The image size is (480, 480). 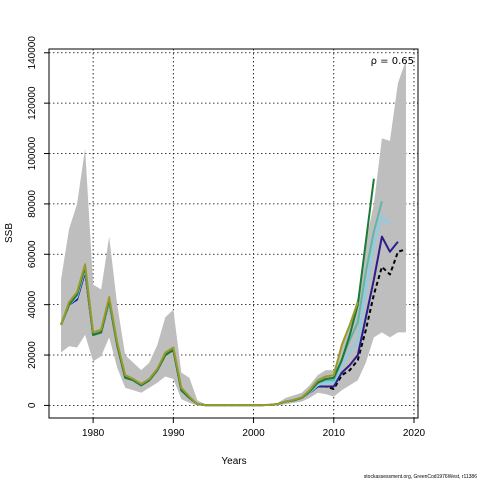 I want to click on y-tick-label: 0, so click(x=32, y=405).